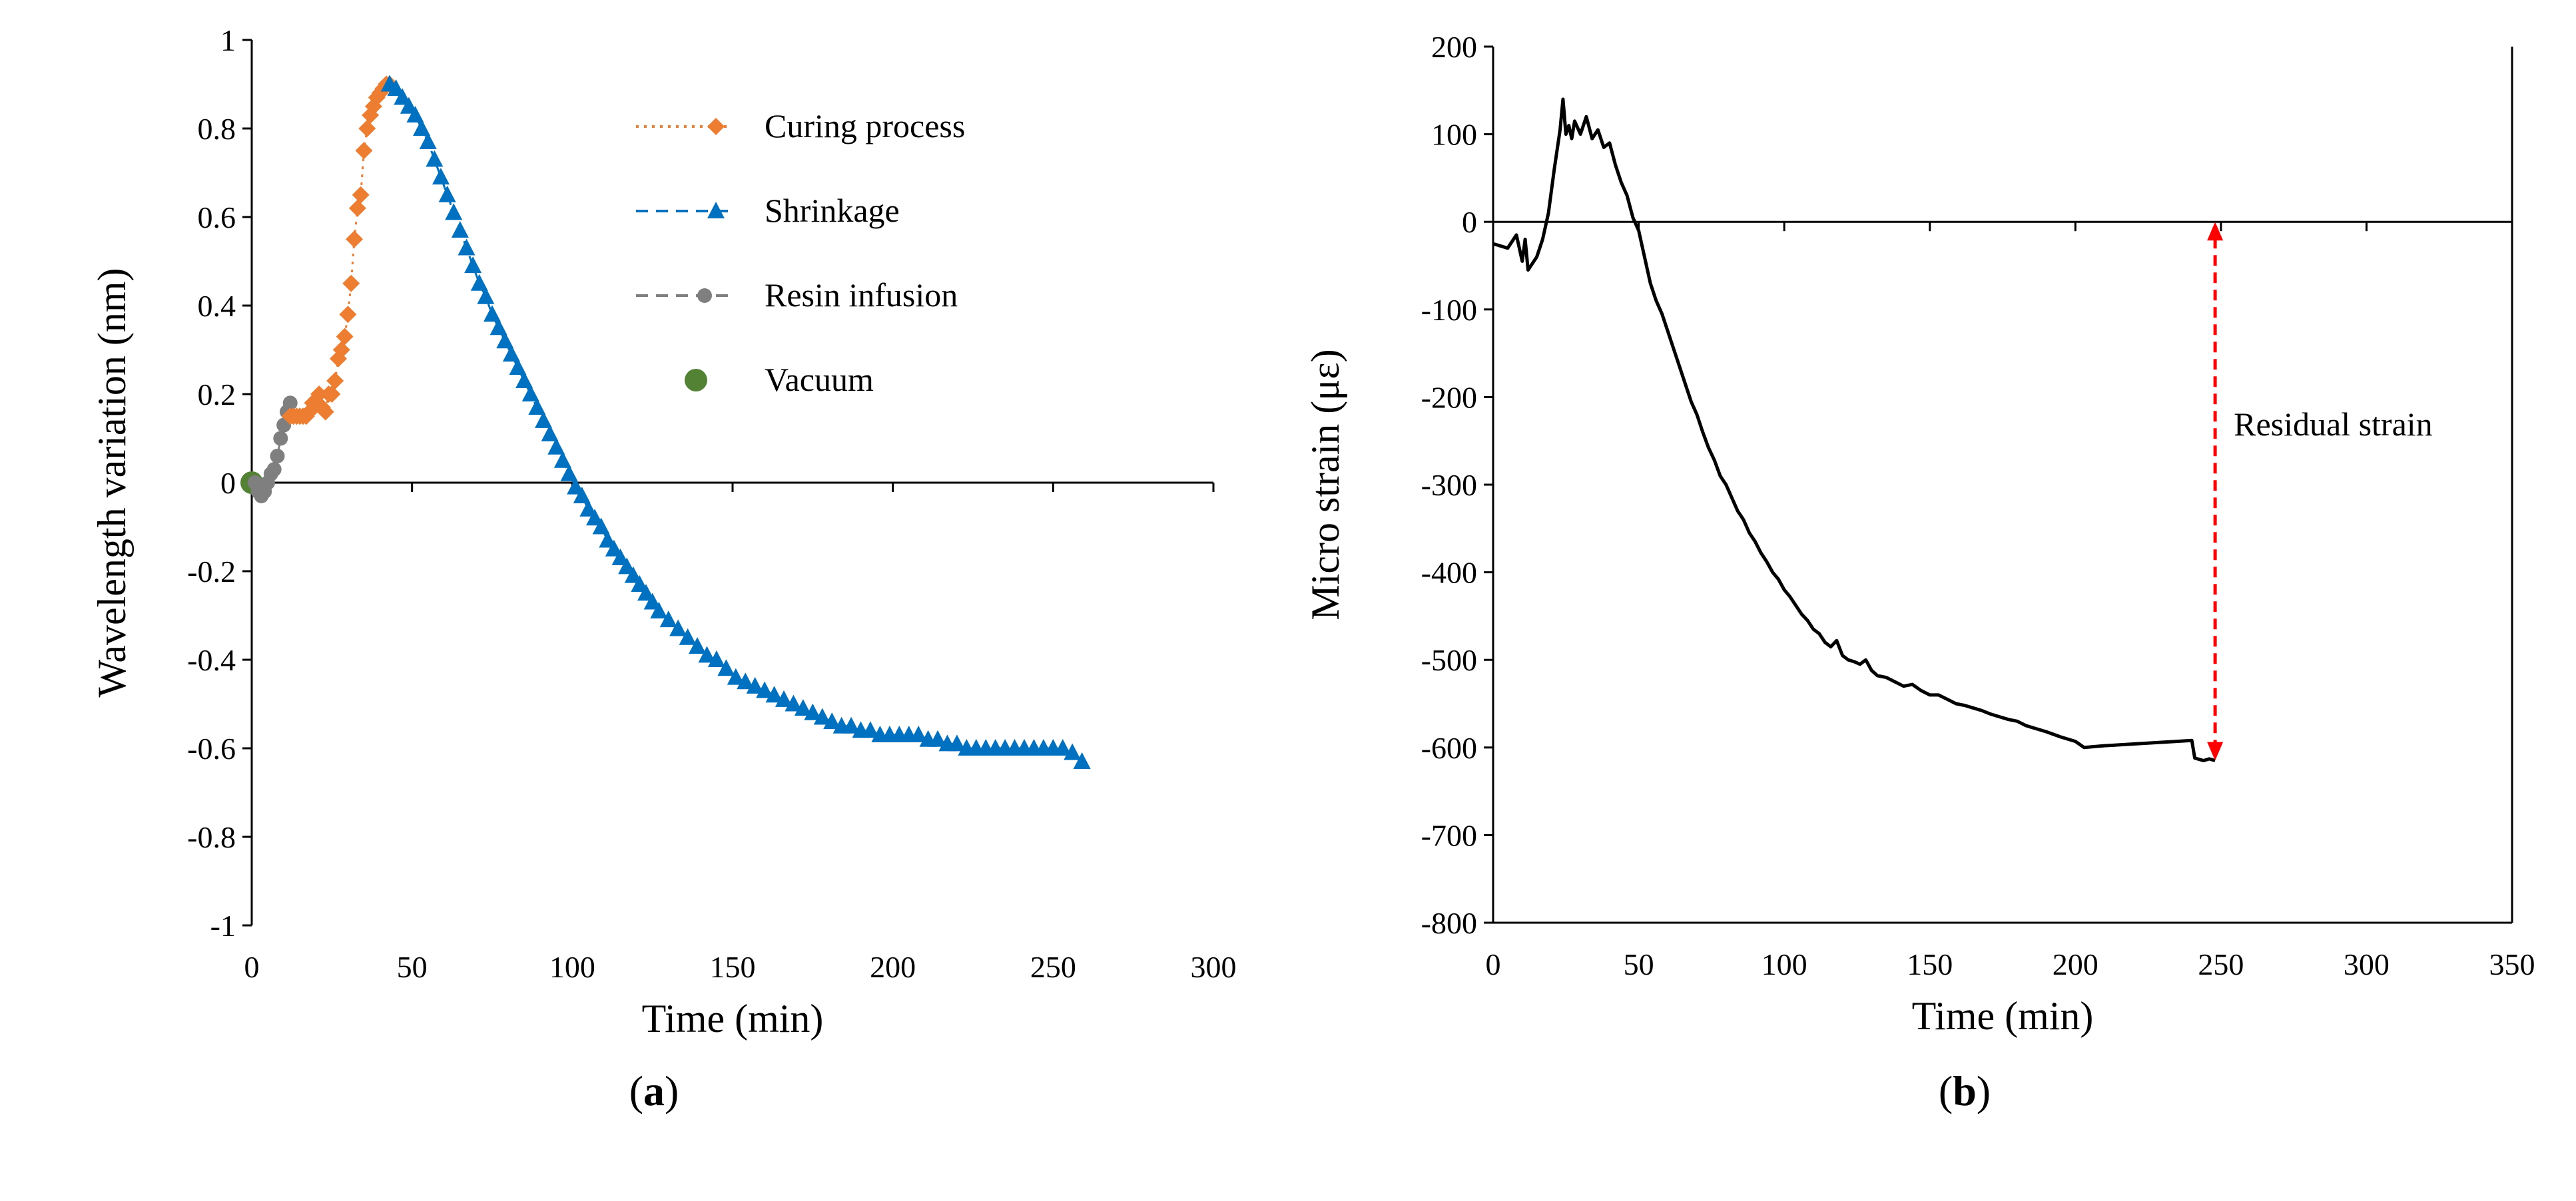  What do you see at coordinates (2512, 964) in the screenshot?
I see `x-tick-label: 350` at bounding box center [2512, 964].